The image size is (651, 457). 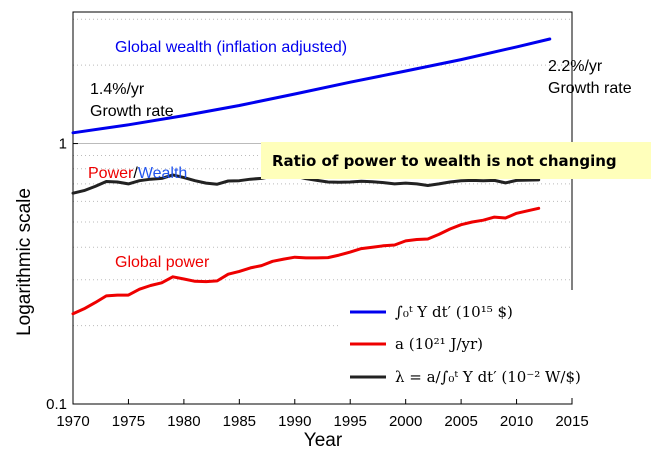 I want to click on x-tick-label: 1990, so click(x=294, y=421).